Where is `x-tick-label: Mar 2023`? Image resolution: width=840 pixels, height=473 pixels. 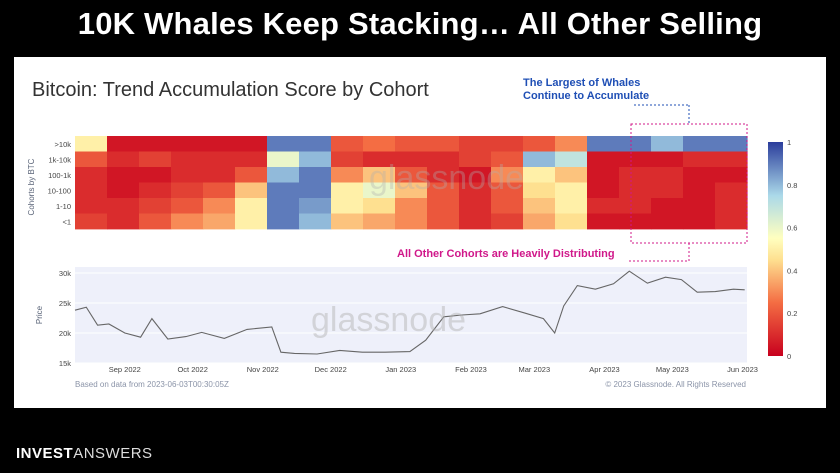 x-tick-label: Mar 2023 is located at coordinates (534, 369).